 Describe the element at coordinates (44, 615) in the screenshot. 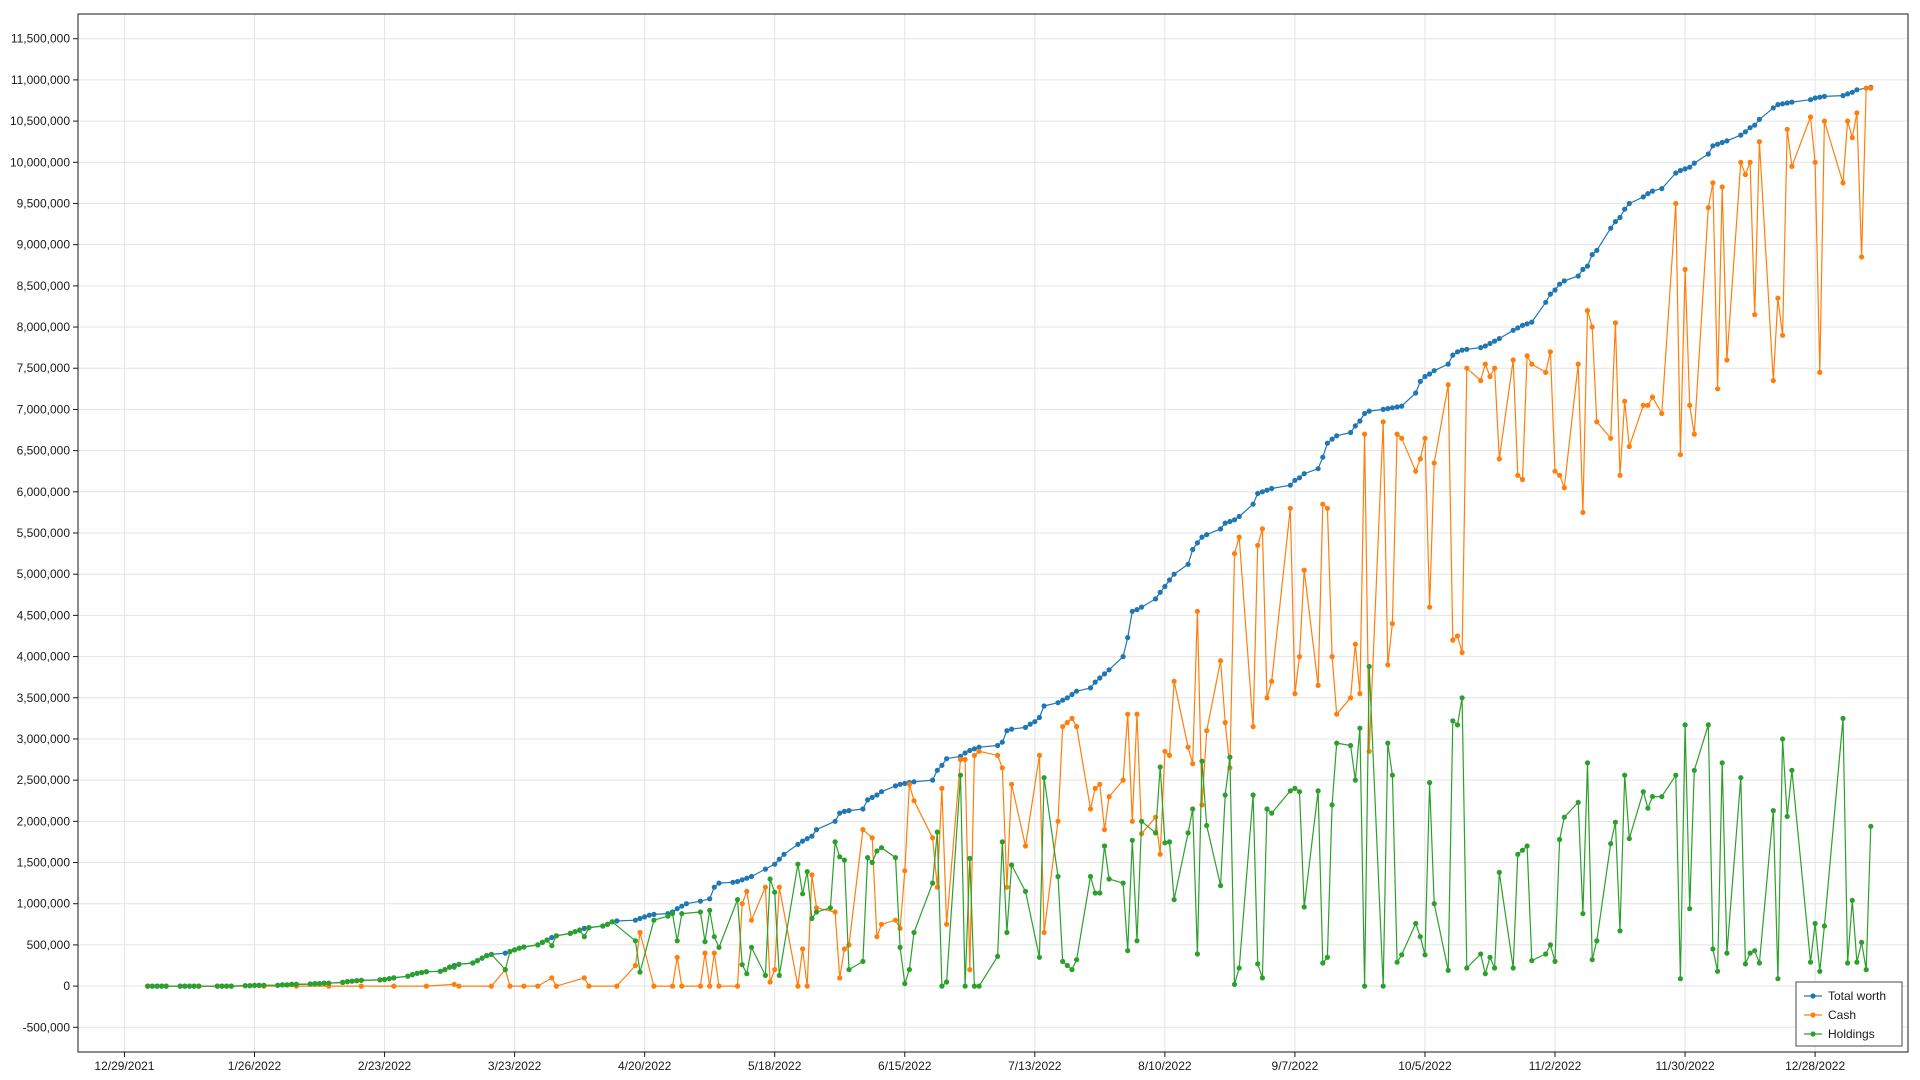

I see `y-tick-label: 4,500,000` at that location.